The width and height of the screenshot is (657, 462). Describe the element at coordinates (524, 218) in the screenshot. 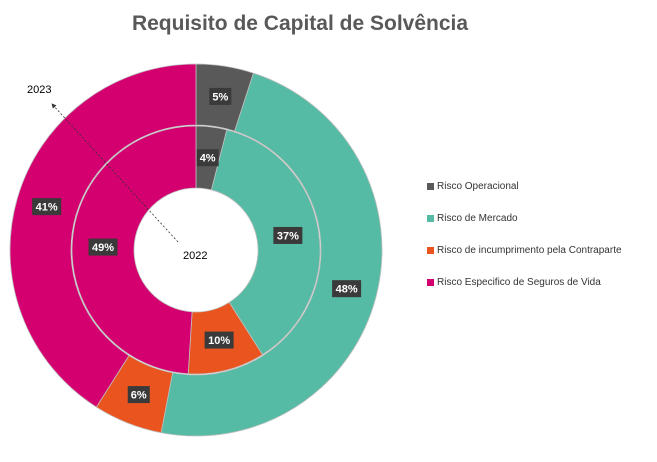

I see `legend-item-risco-de-mercado: Risco de Mercado` at that location.